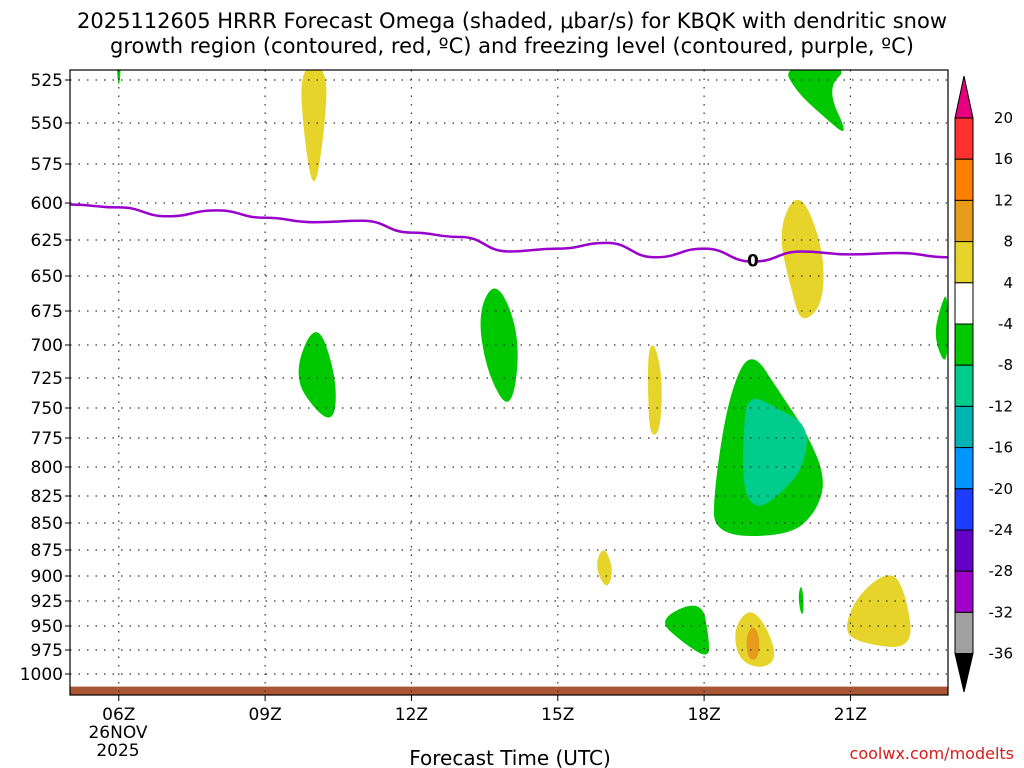 The height and width of the screenshot is (768, 1024). What do you see at coordinates (1008, 283) in the screenshot?
I see `colorbar-label-4: 4` at bounding box center [1008, 283].